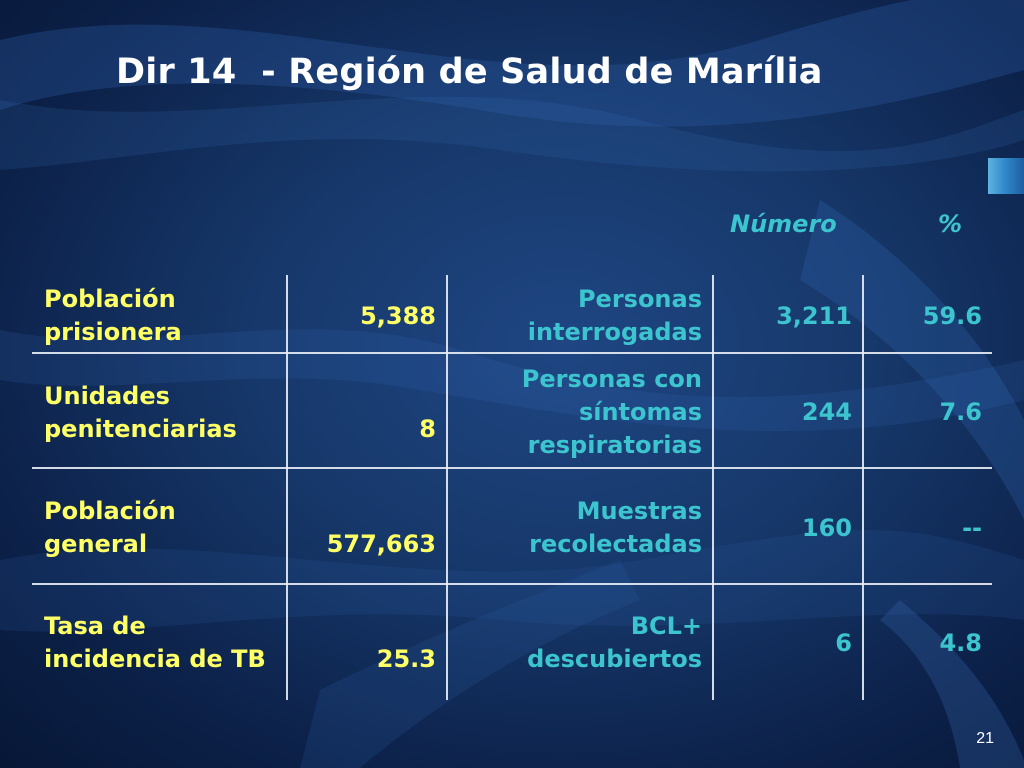  What do you see at coordinates (398, 316) in the screenshot?
I see `row-value: 5,388` at bounding box center [398, 316].